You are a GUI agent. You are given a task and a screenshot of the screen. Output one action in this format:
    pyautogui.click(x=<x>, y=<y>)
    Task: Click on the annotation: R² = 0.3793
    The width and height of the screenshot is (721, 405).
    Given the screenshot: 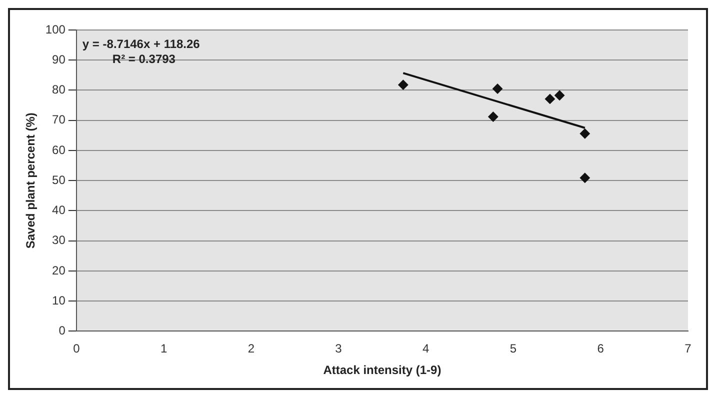 What is the action you would take?
    pyautogui.click(x=144, y=59)
    